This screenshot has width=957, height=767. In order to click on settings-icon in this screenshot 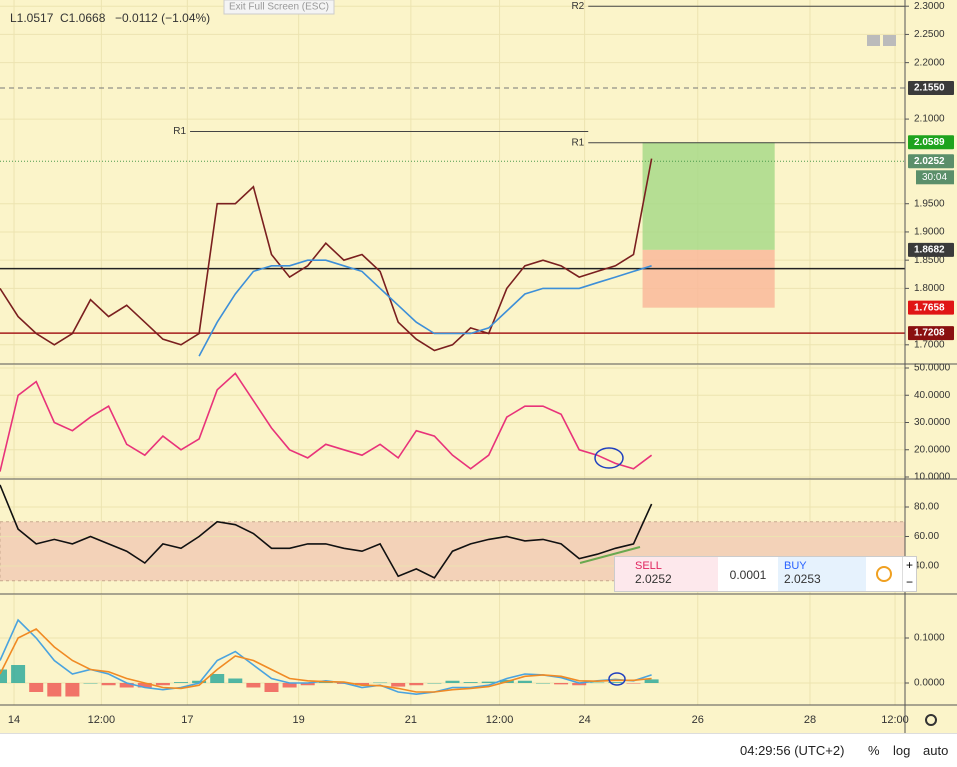, I will do `click(931, 720)`.